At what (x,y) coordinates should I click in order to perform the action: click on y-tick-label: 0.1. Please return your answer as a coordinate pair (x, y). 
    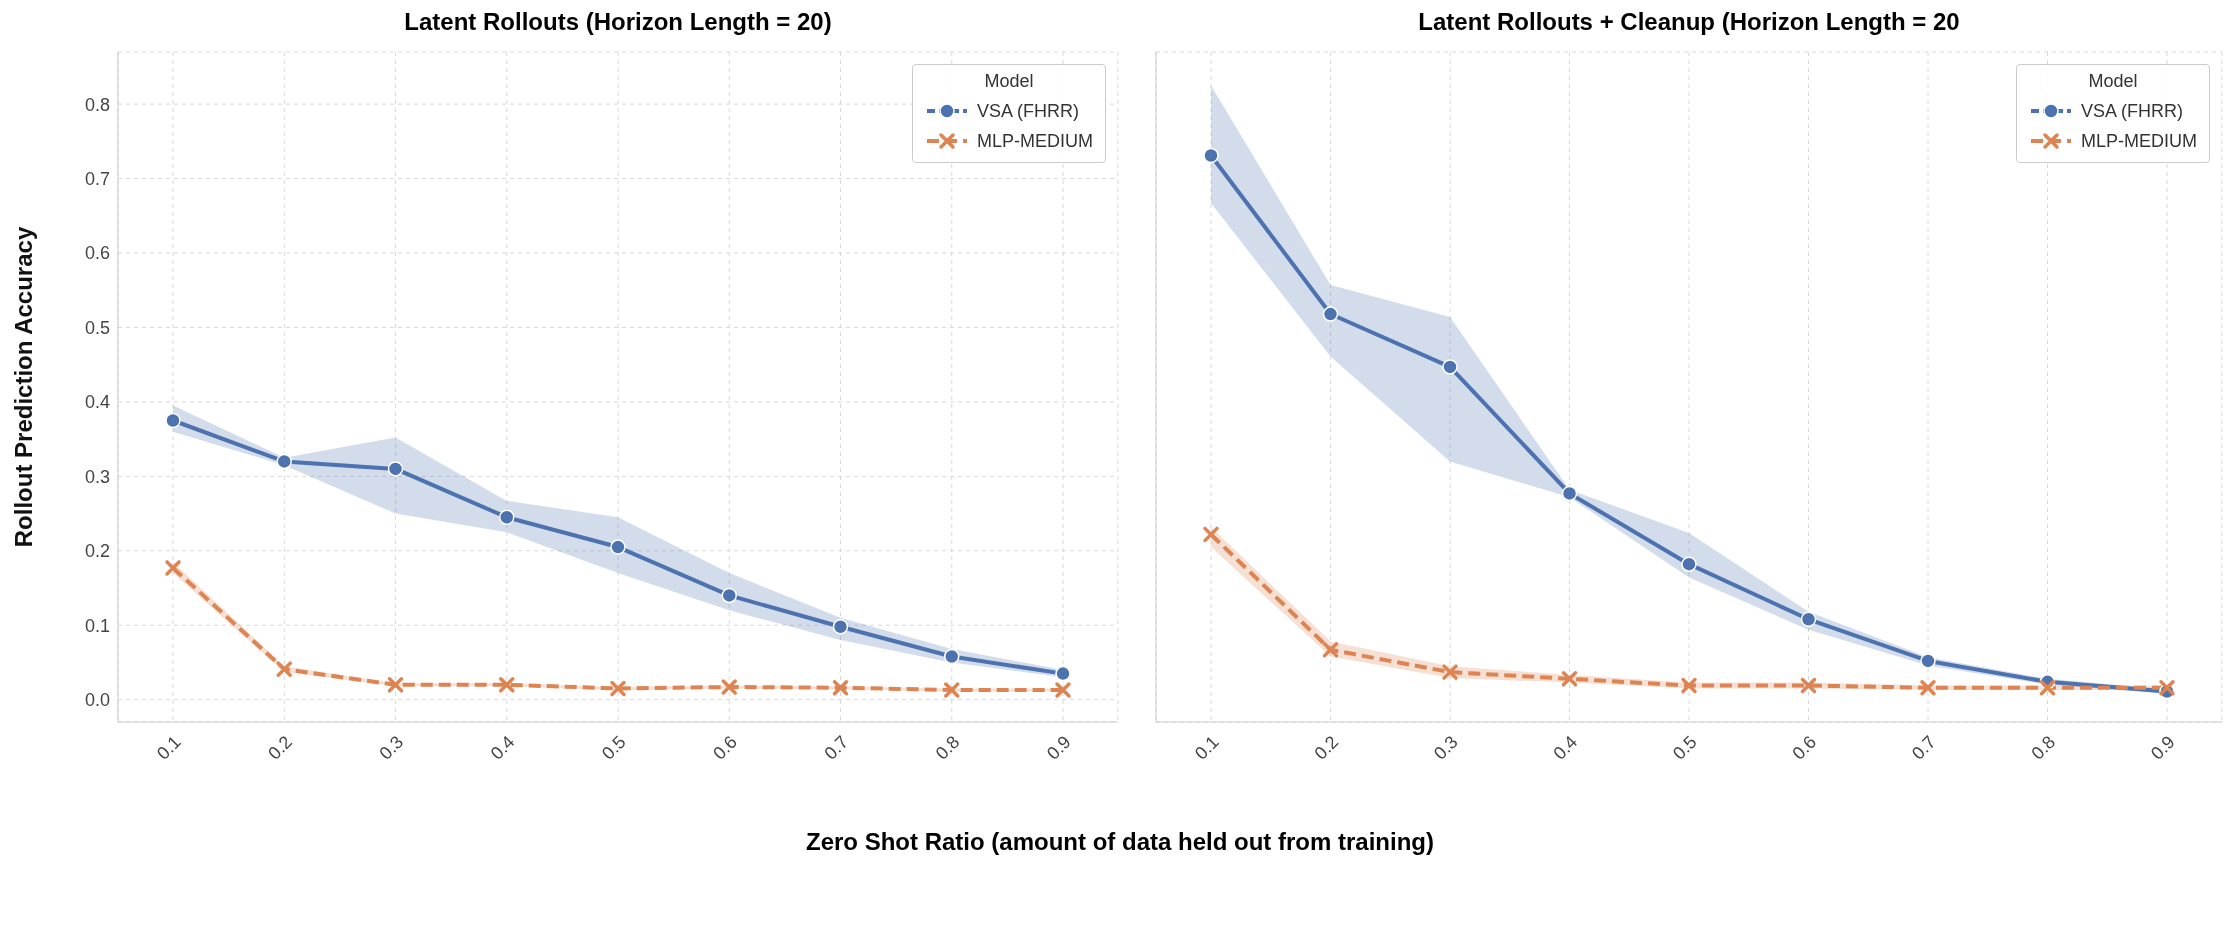
    Looking at the image, I should click on (97, 625).